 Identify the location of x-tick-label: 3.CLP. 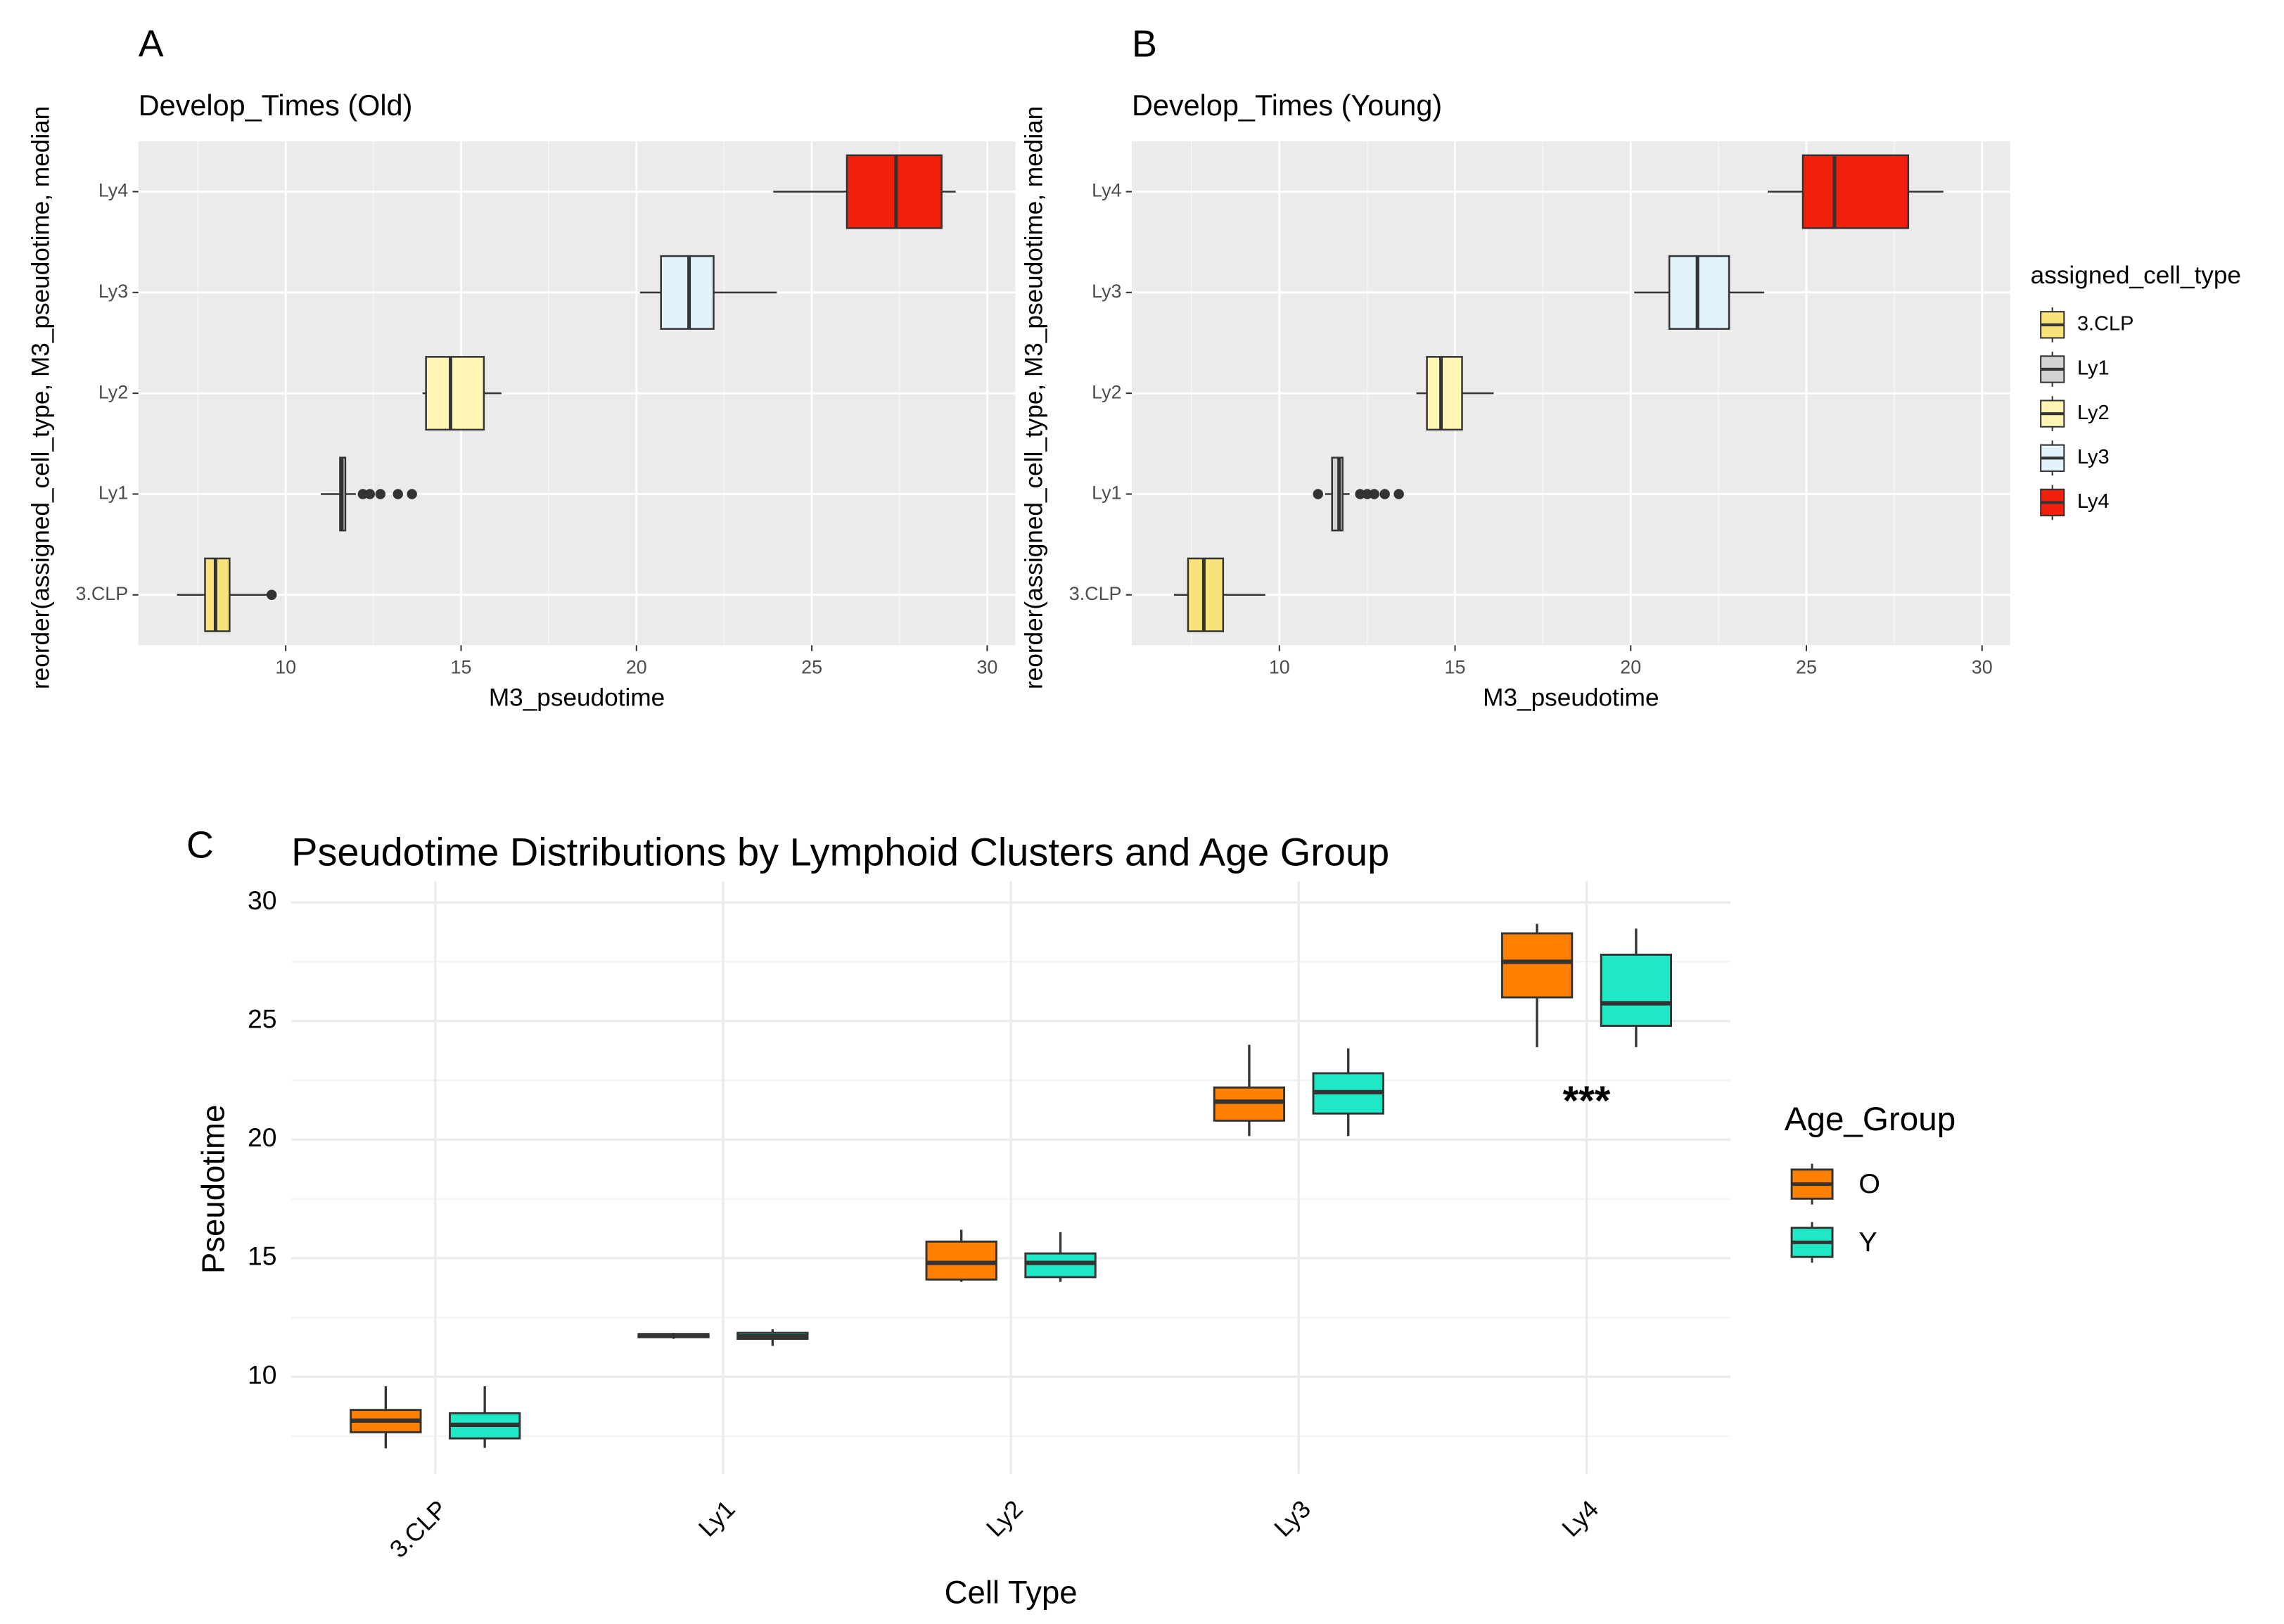
(419, 1529).